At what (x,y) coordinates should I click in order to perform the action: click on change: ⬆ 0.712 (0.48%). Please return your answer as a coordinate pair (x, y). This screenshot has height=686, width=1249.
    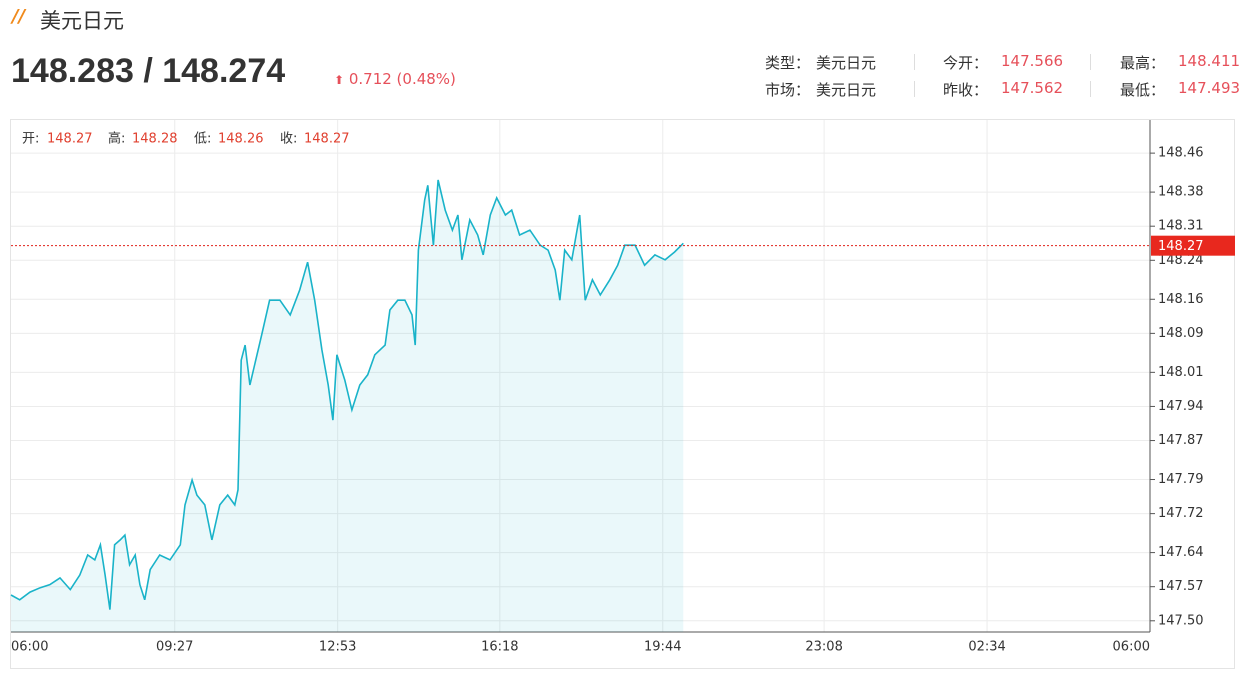
    Looking at the image, I should click on (395, 79).